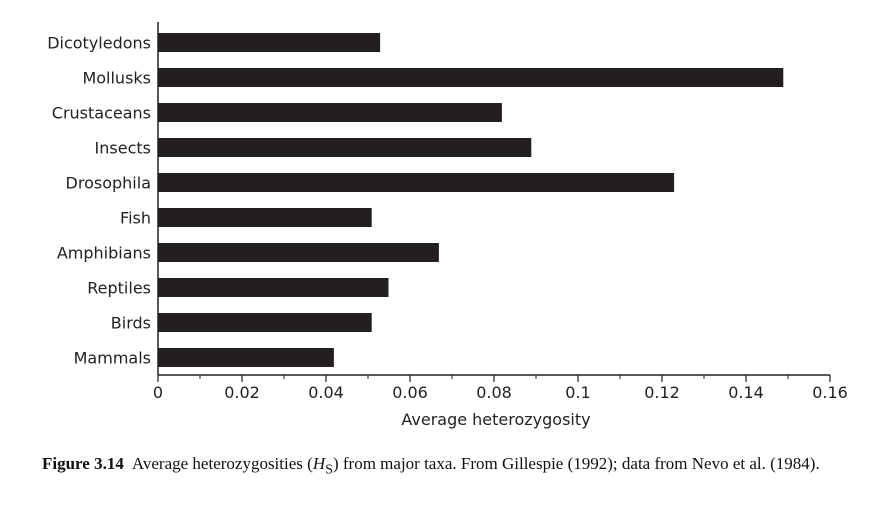  Describe the element at coordinates (494, 392) in the screenshot. I see `x-tick-label: 0.08` at that location.